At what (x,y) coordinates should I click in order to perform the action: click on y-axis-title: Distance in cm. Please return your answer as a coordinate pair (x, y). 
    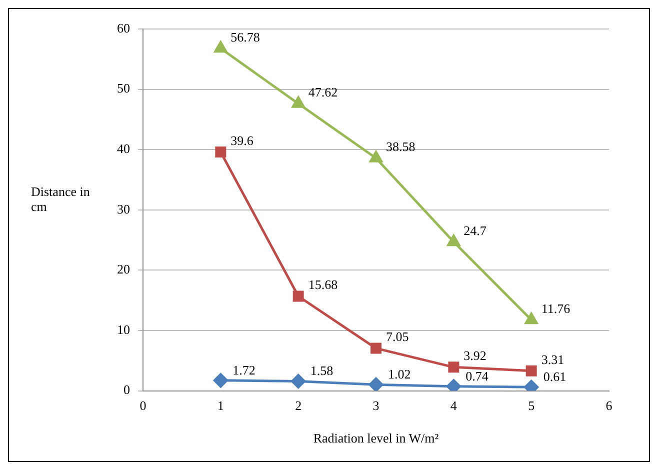
    Looking at the image, I should click on (60, 199).